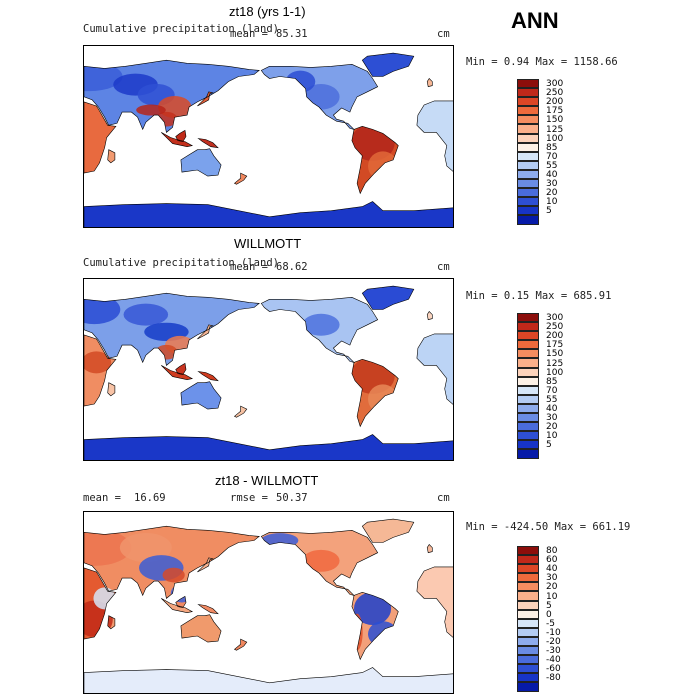 This screenshot has height=700, width=700. Describe the element at coordinates (553, 632) in the screenshot. I see `colorbar-tick-label: -10` at that location.